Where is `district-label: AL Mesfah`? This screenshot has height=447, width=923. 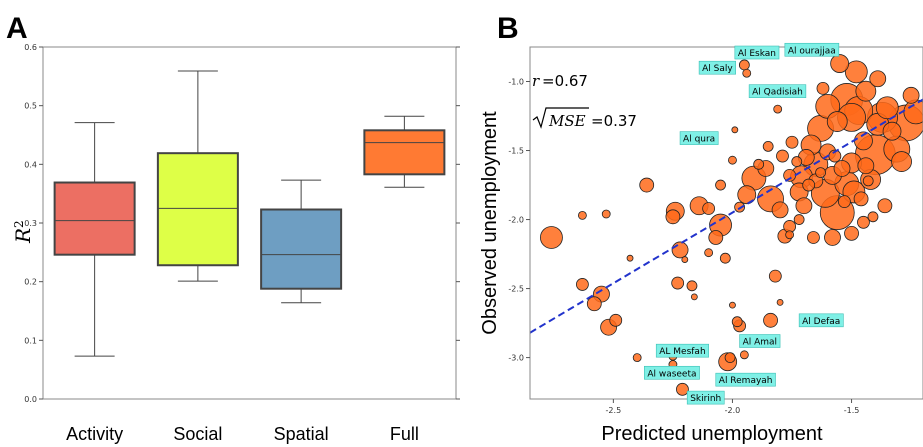 district-label: AL Mesfah is located at coordinates (682, 350).